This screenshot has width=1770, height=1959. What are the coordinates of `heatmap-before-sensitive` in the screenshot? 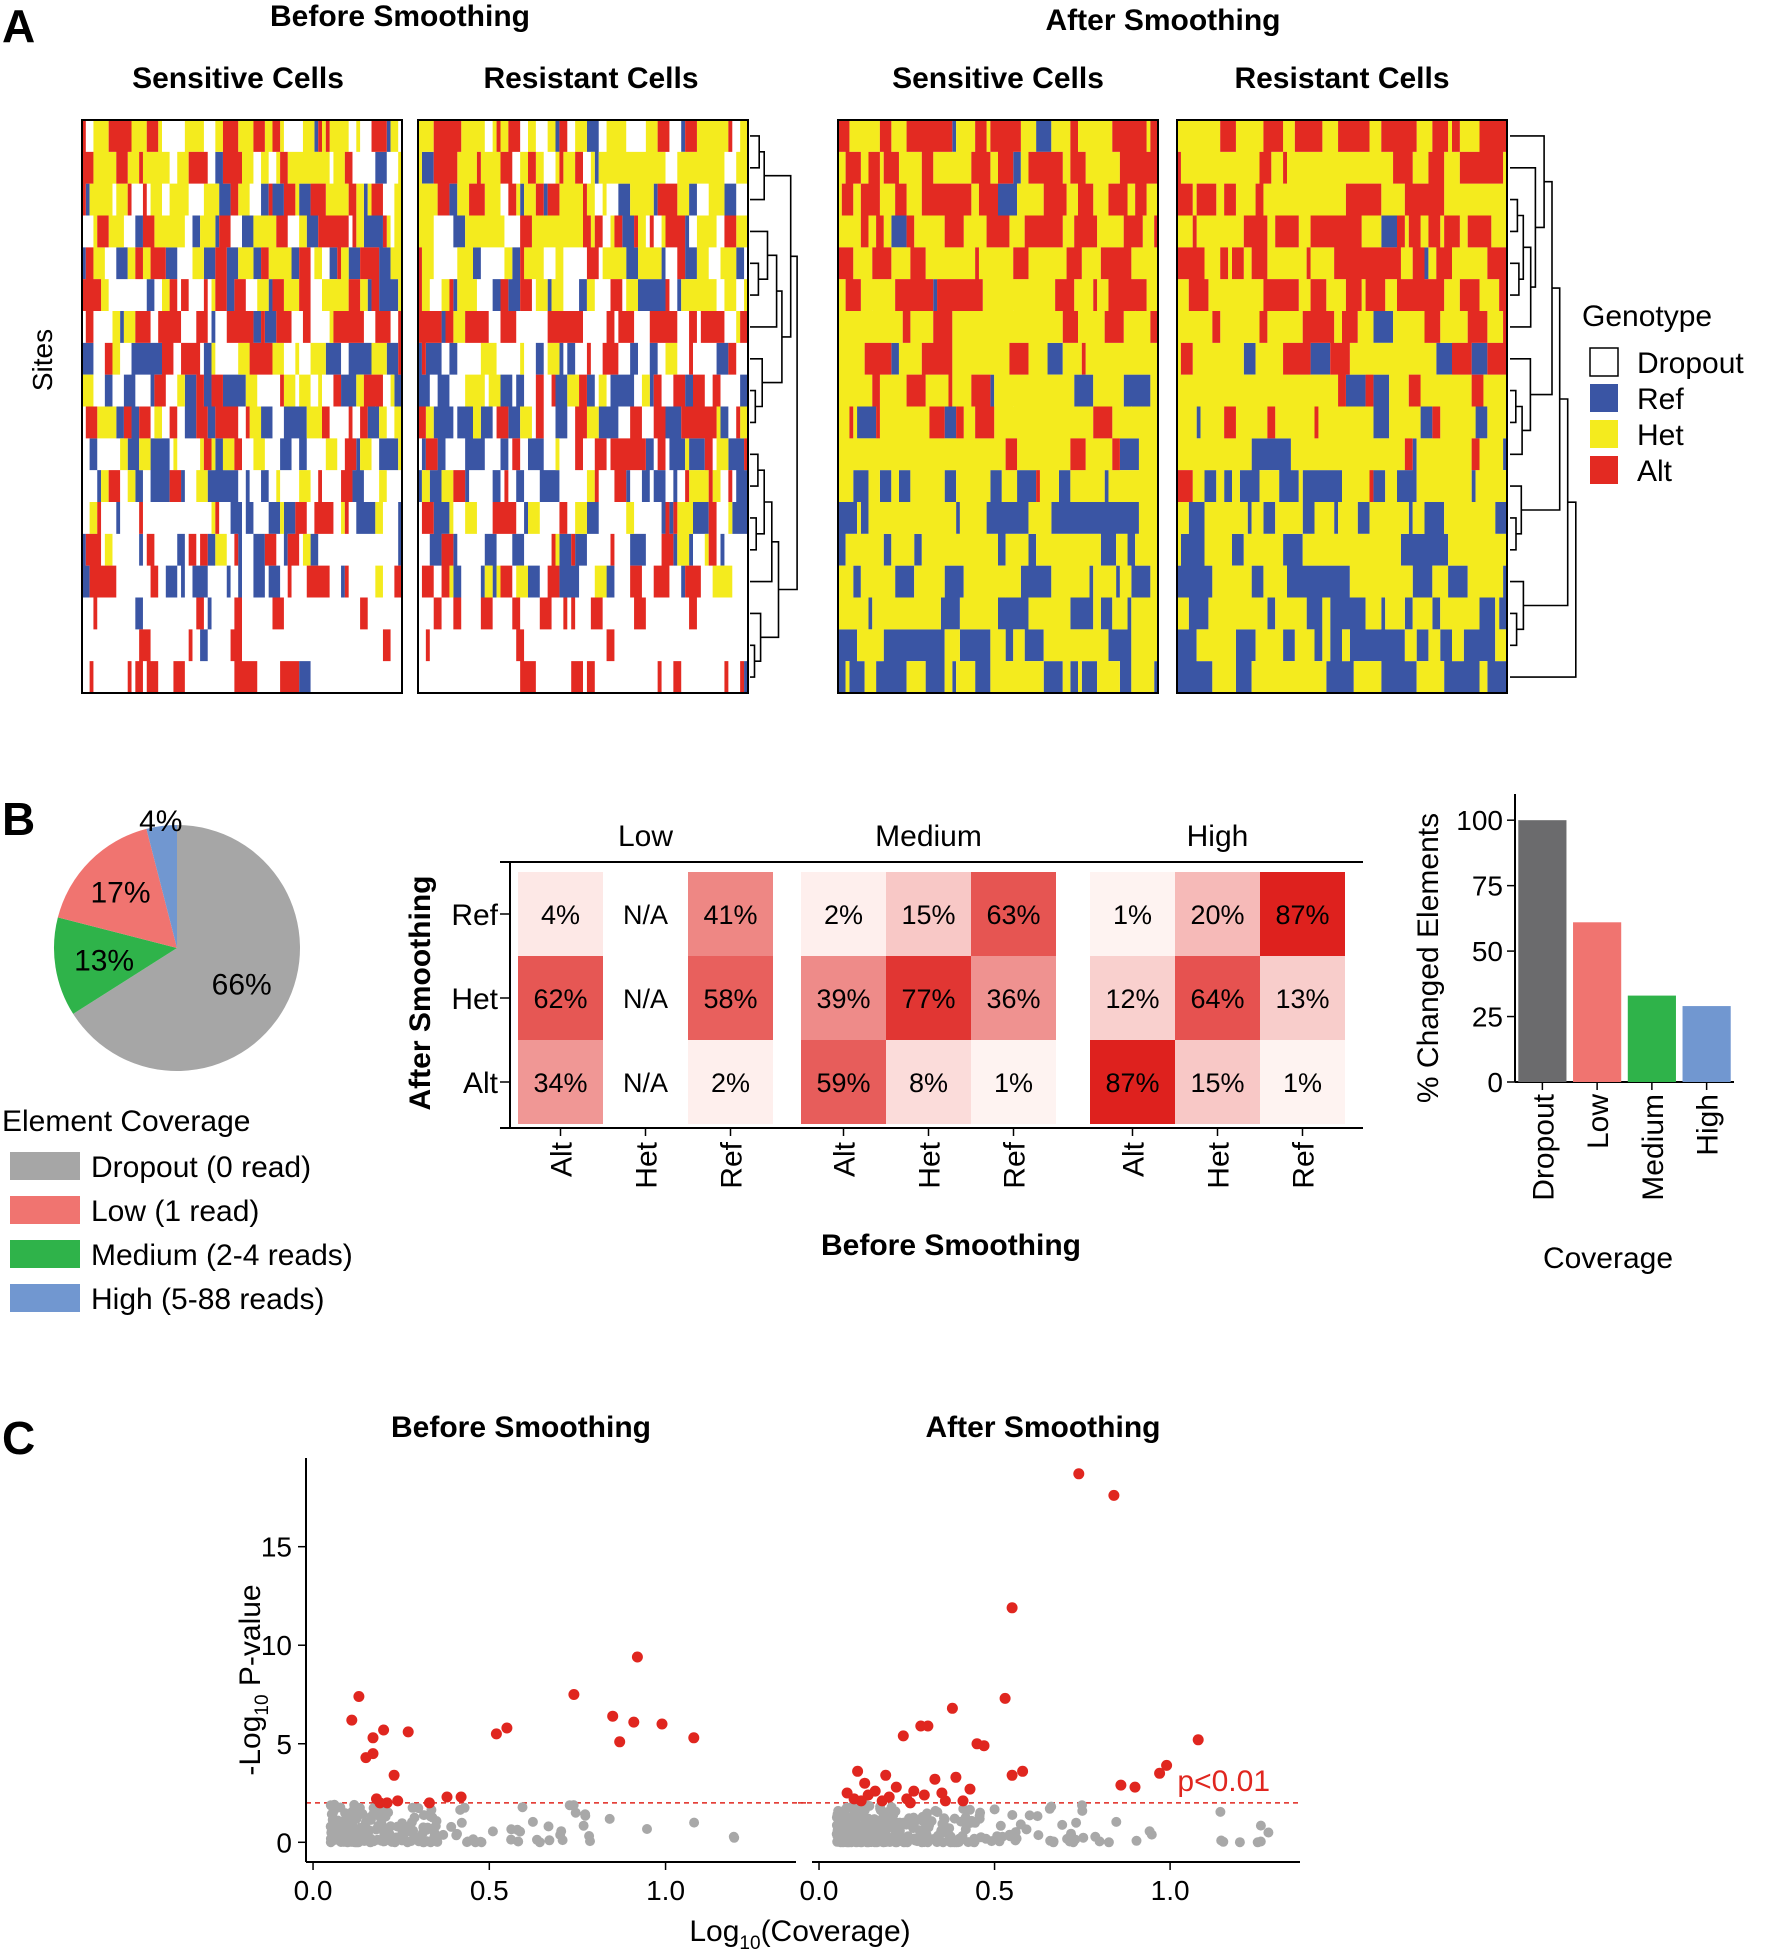 It's located at (242, 406).